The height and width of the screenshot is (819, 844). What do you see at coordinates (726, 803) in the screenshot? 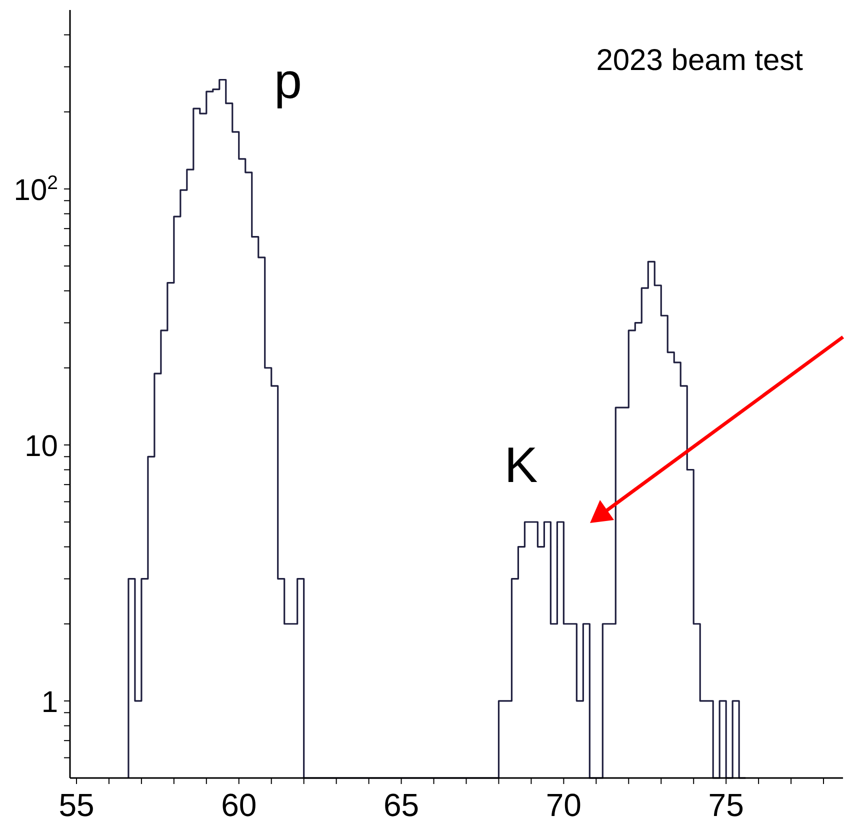
I see `x-tick-label: 75` at bounding box center [726, 803].